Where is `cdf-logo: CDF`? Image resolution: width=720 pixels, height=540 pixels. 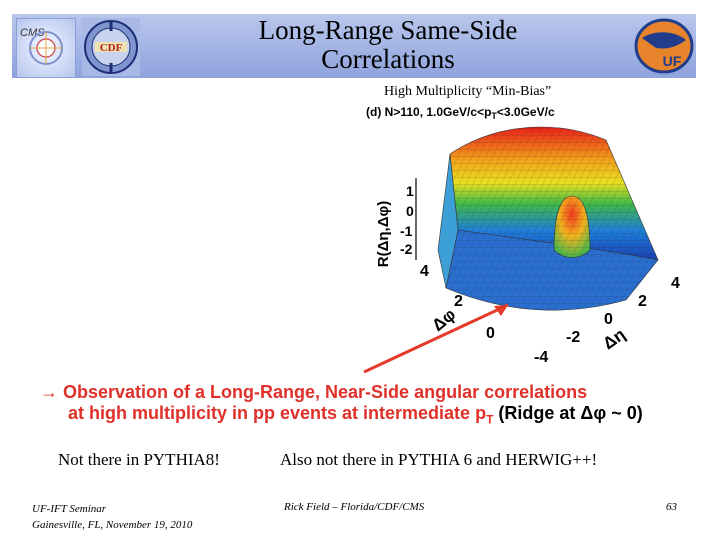 cdf-logo: CDF is located at coordinates (111, 47).